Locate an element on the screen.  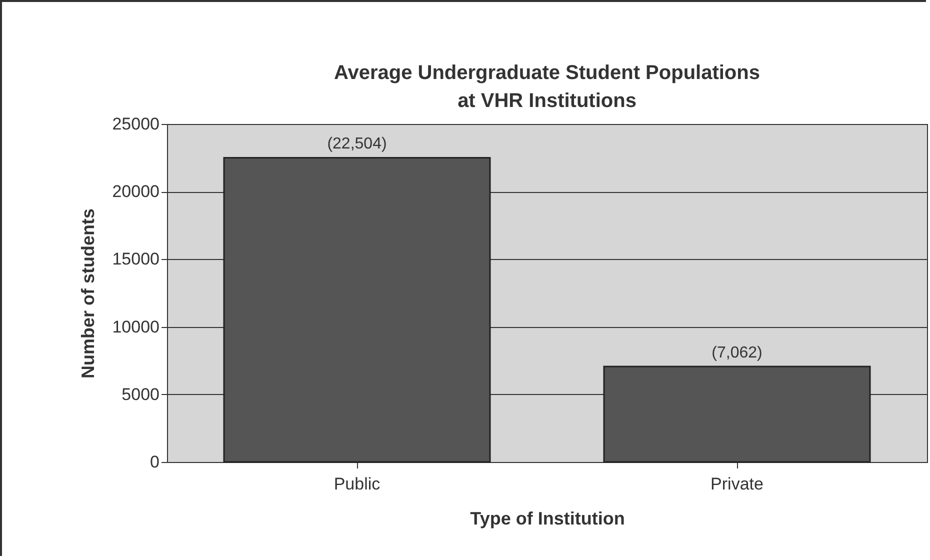
y-tick-label: 25000 is located at coordinates (136, 124).